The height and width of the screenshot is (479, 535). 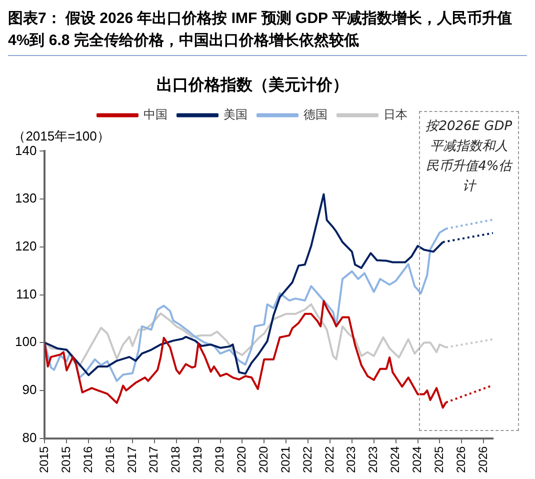 I want to click on x-tick-label: 2018, so click(x=175, y=460).